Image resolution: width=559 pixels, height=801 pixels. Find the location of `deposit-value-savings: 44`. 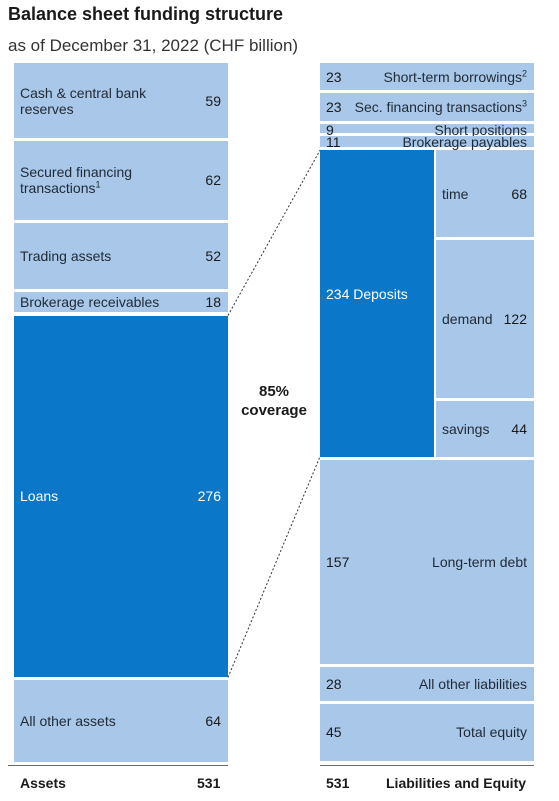

deposit-value-savings: 44 is located at coordinates (519, 429).